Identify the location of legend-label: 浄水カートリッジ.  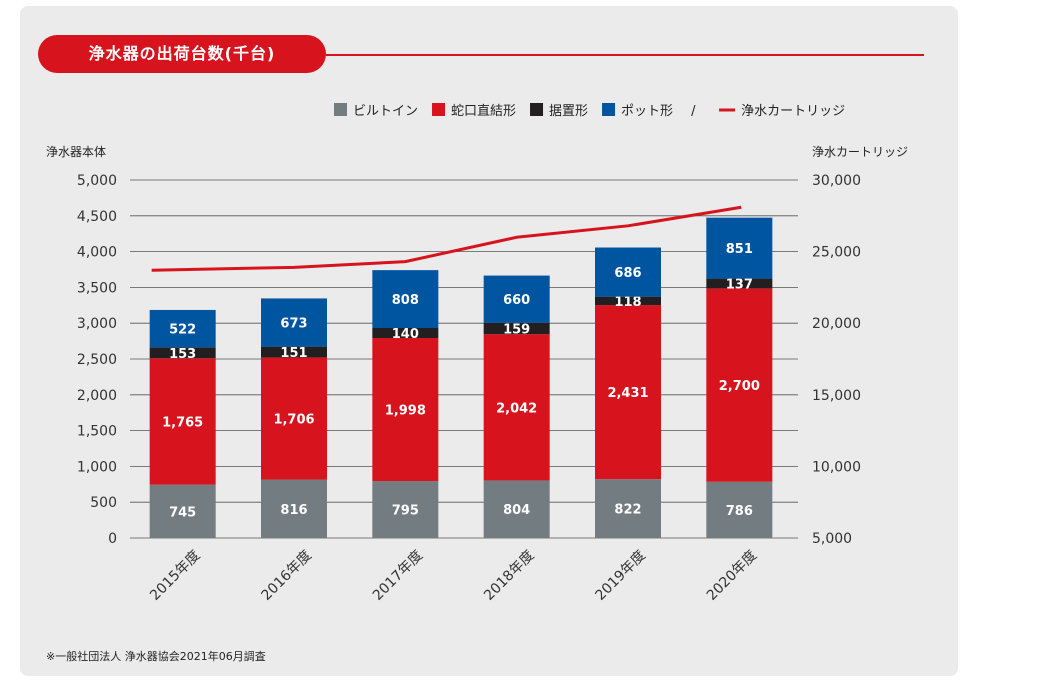
(793, 111).